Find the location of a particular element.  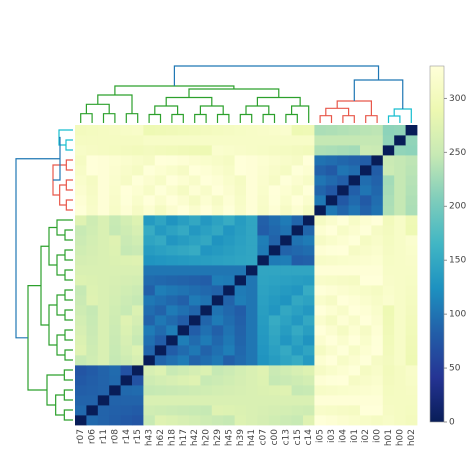

x-tick-label: h43 is located at coordinates (150, 437).